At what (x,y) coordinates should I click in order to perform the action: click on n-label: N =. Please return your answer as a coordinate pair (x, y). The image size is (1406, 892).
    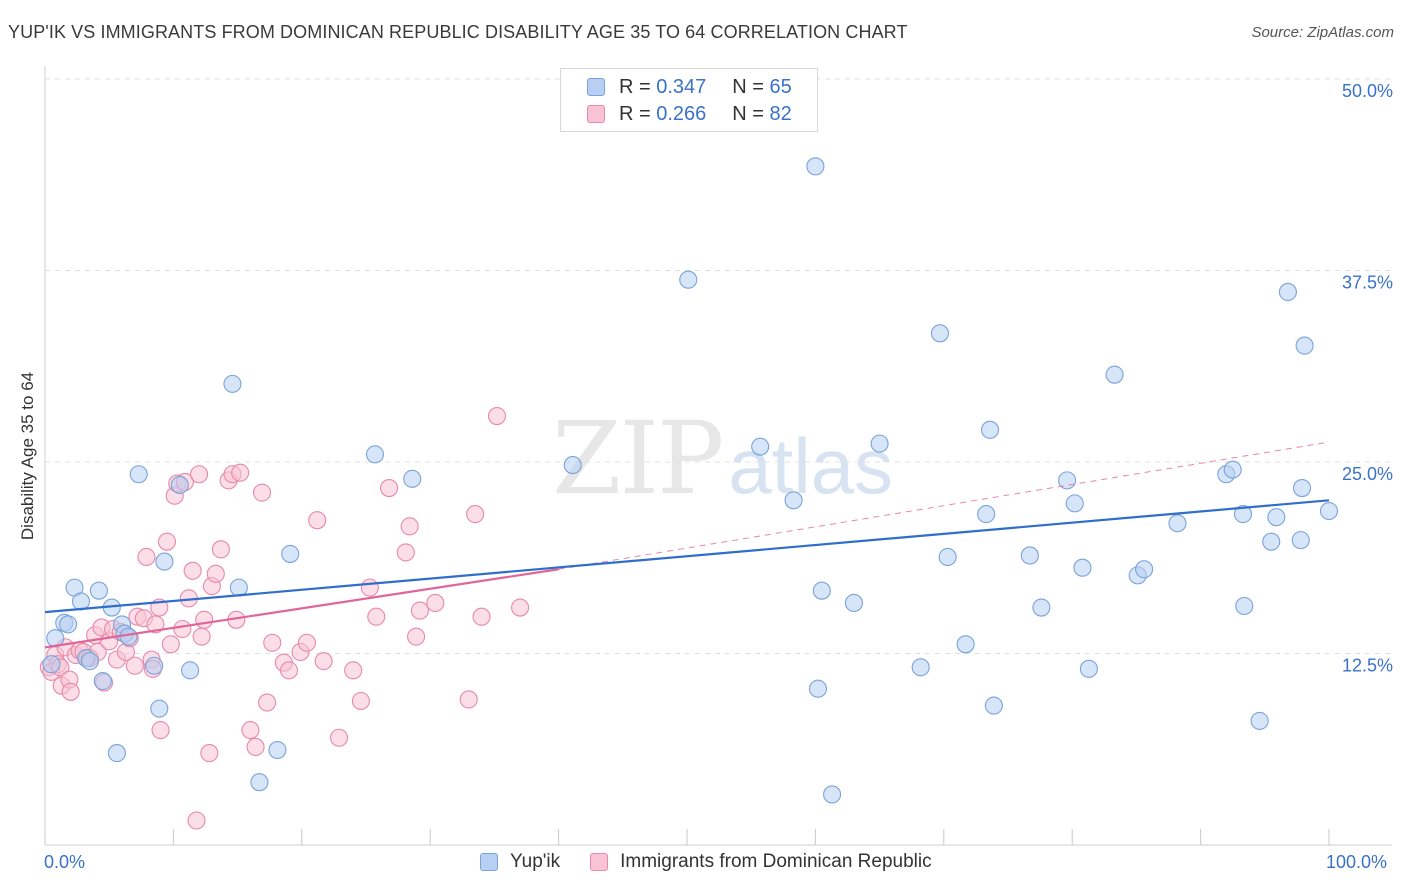
    Looking at the image, I should click on (748, 113).